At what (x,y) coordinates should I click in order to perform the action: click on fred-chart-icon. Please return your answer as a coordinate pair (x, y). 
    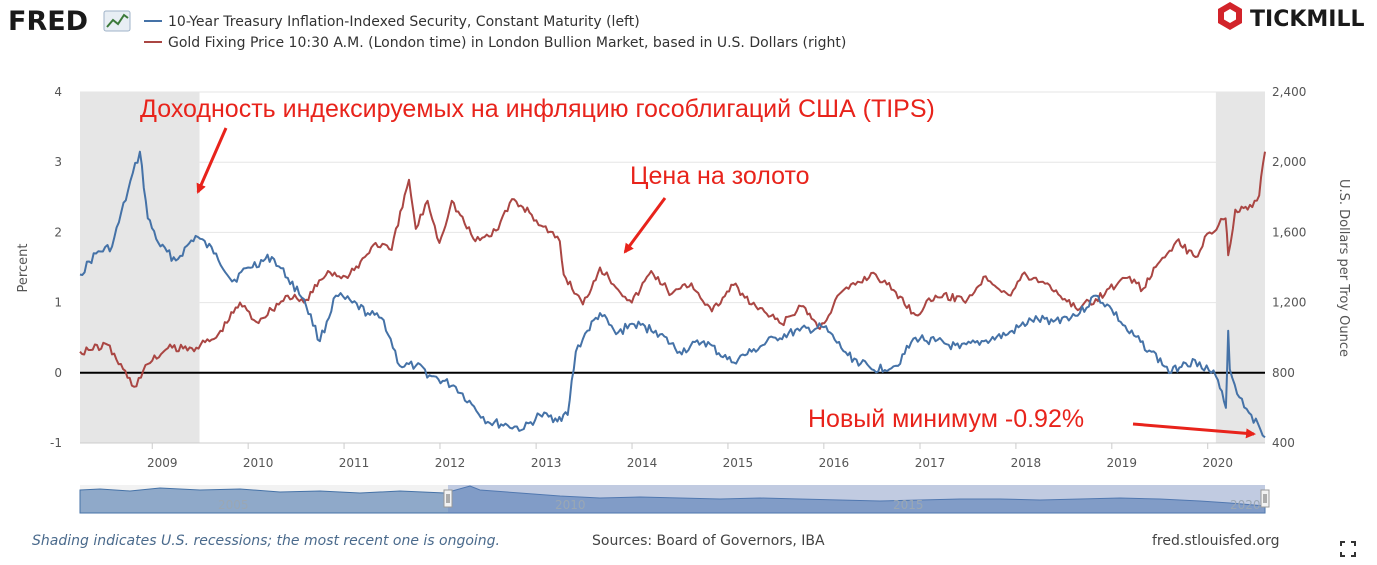
    Looking at the image, I should click on (117, 21).